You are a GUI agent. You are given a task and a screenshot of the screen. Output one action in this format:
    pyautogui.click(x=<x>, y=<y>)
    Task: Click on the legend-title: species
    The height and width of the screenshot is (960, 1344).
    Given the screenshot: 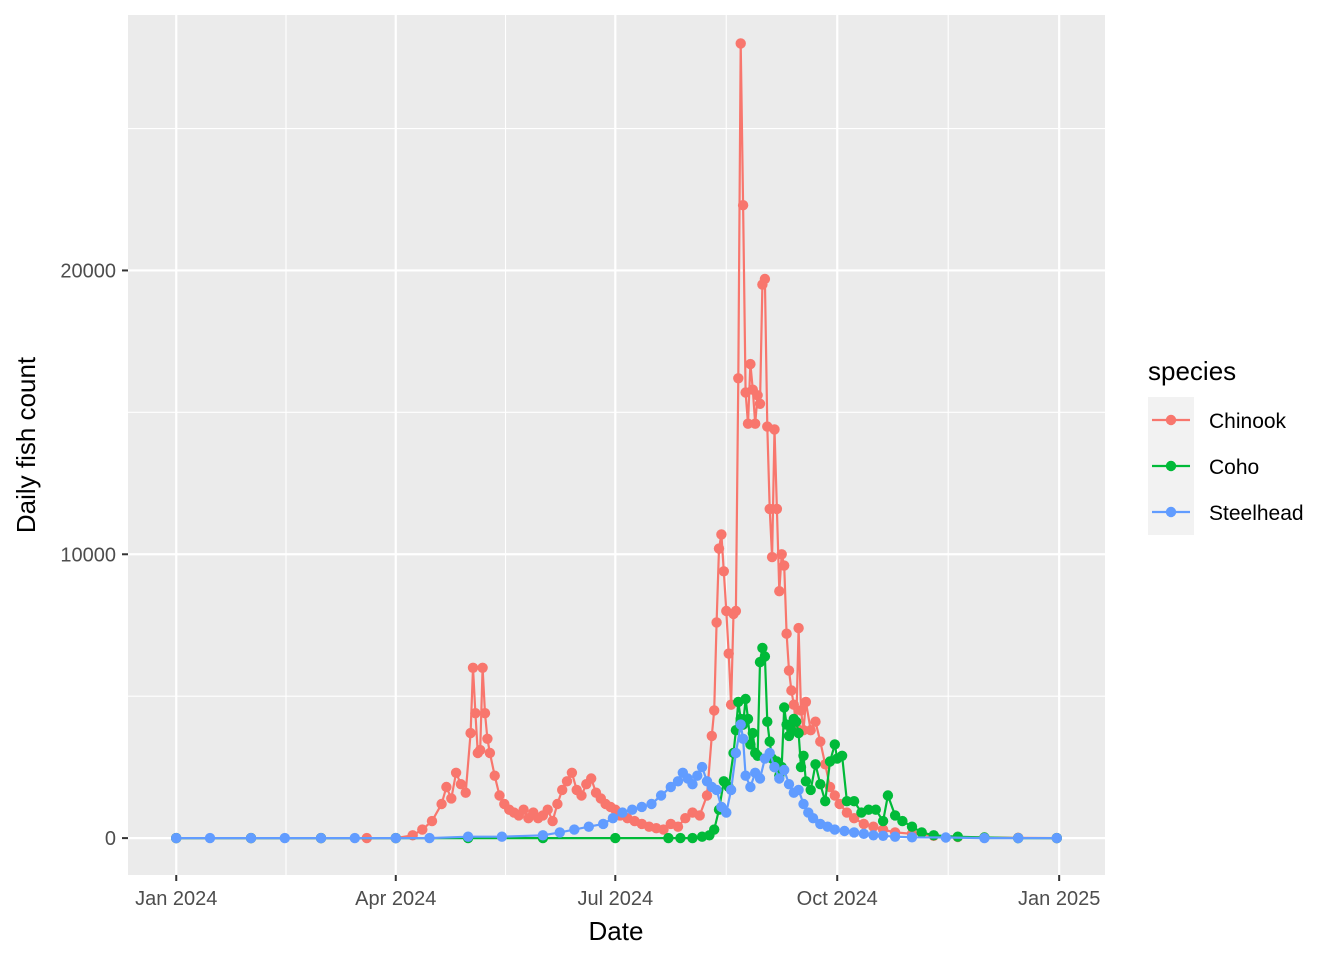 What is the action you would take?
    pyautogui.click(x=1192, y=371)
    